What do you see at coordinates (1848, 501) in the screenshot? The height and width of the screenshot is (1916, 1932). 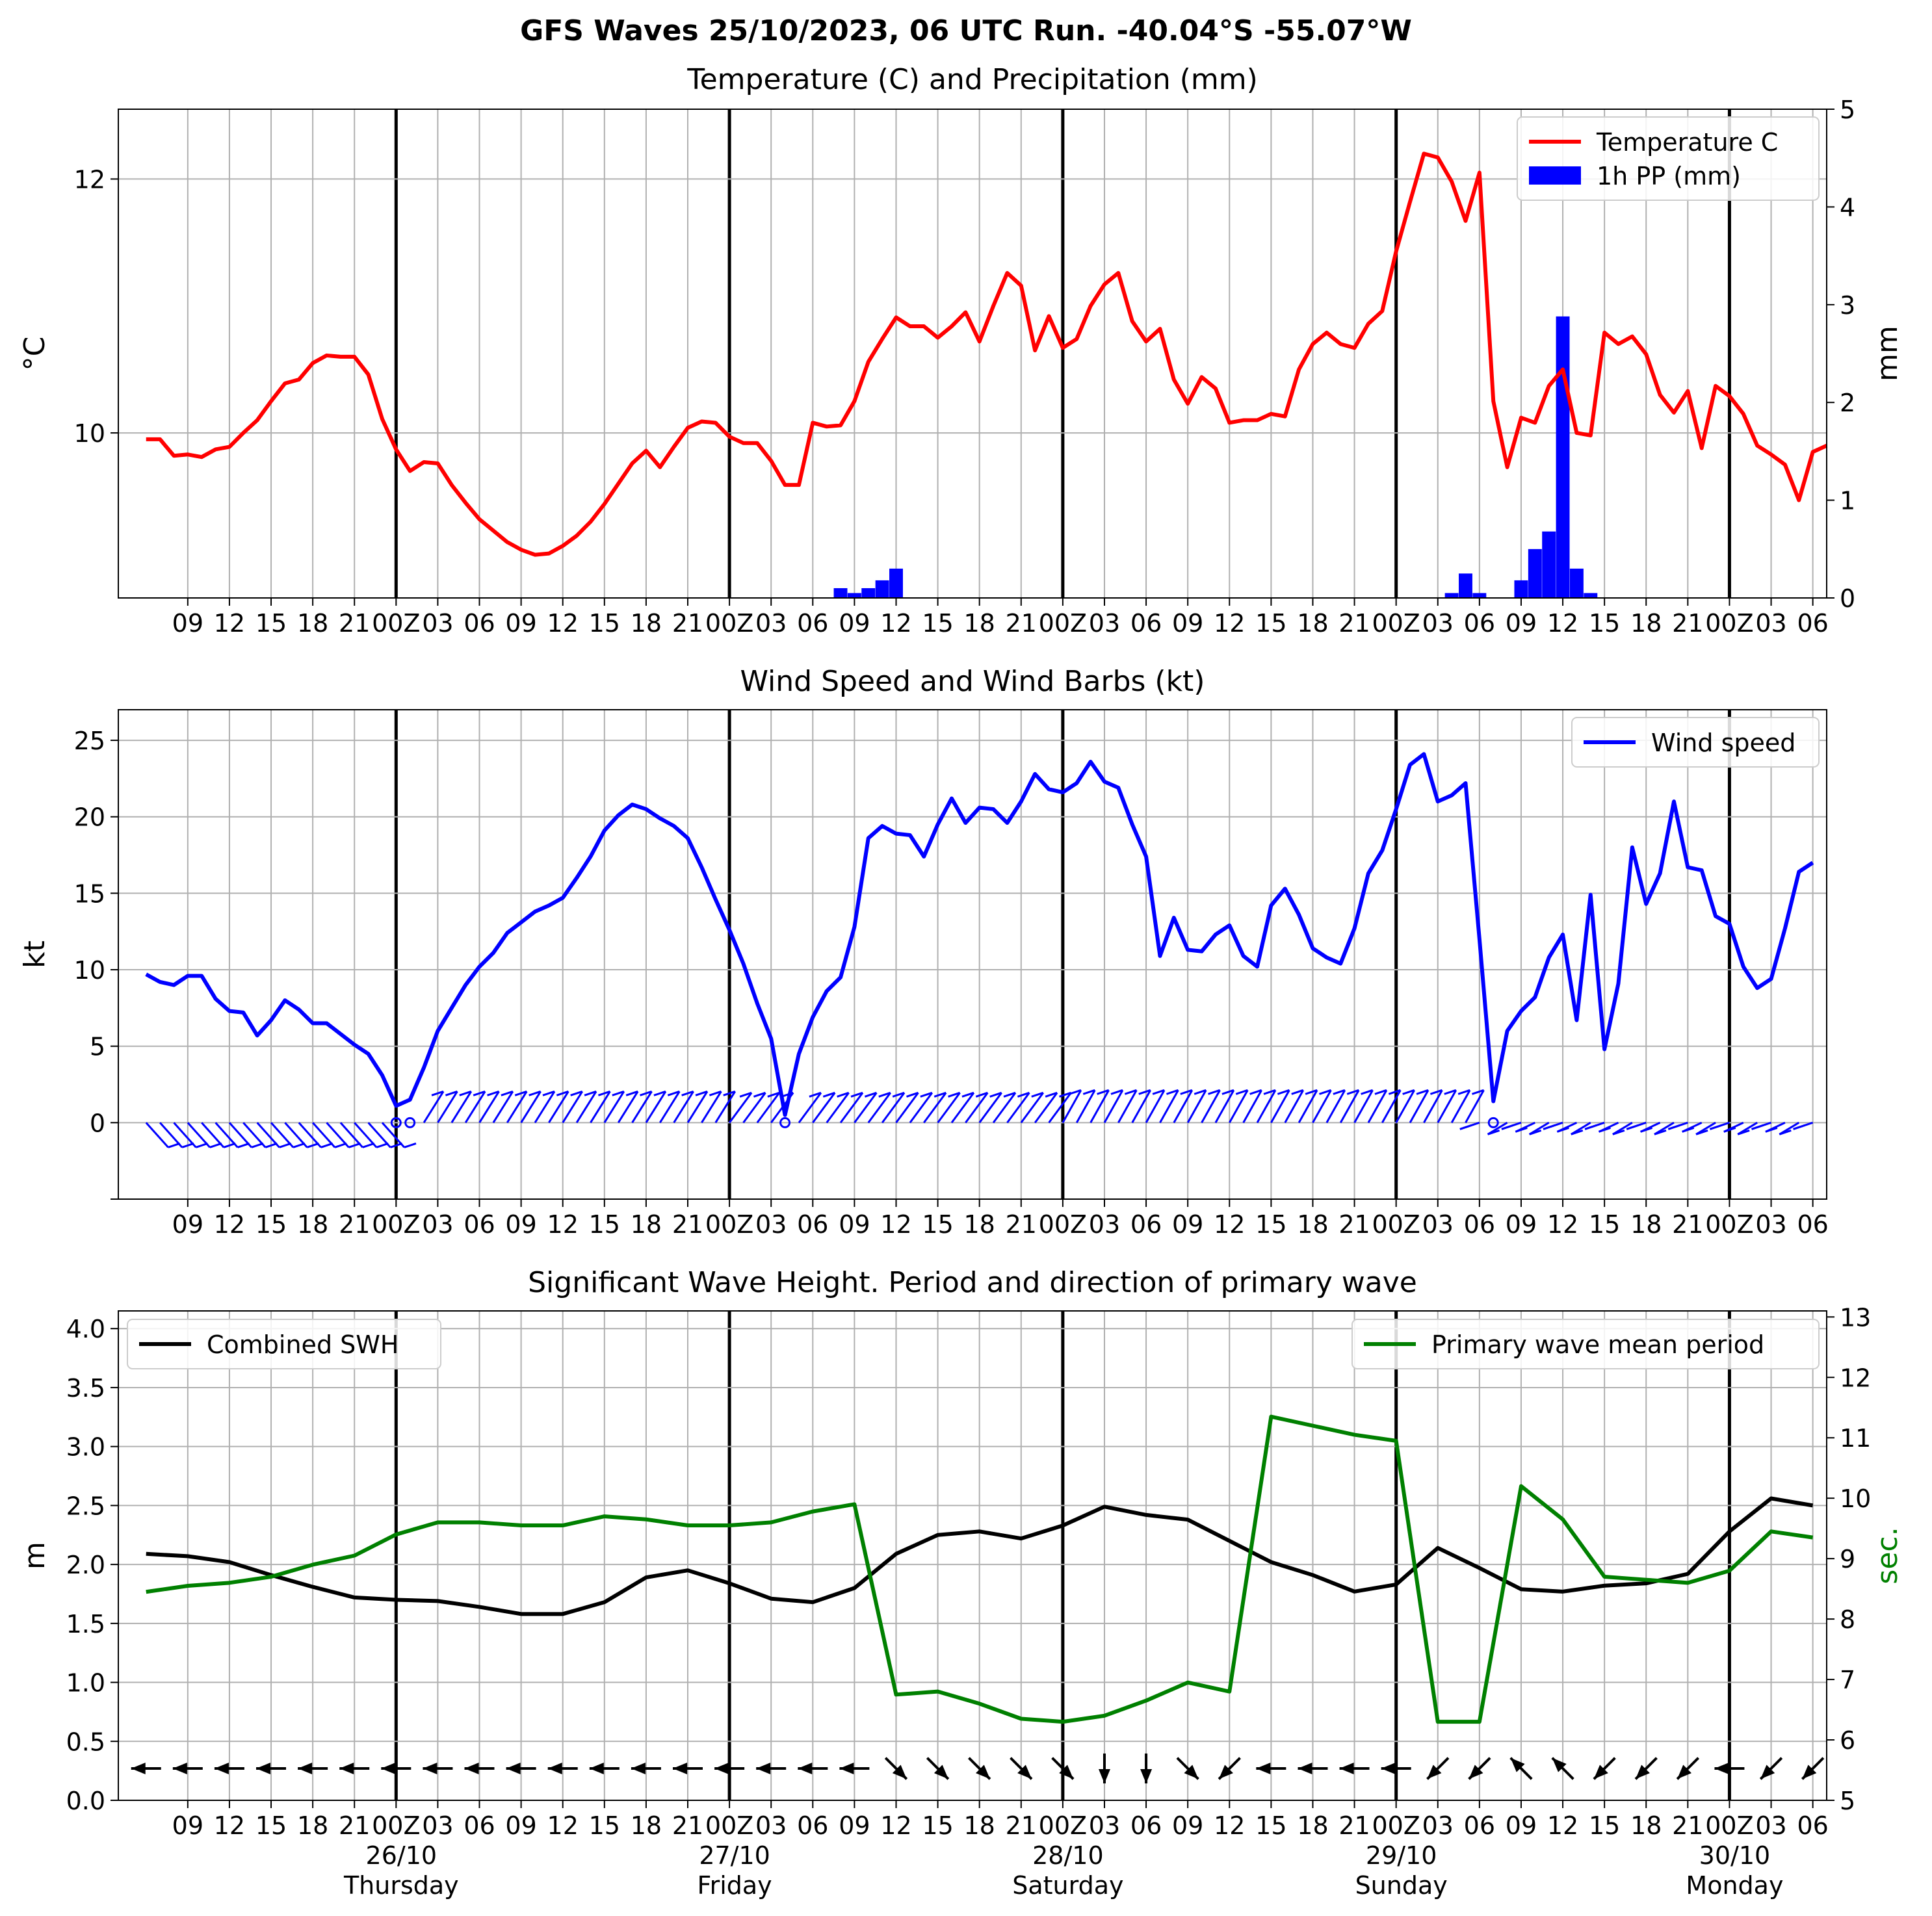 I see `y2-tick-label: 1` at bounding box center [1848, 501].